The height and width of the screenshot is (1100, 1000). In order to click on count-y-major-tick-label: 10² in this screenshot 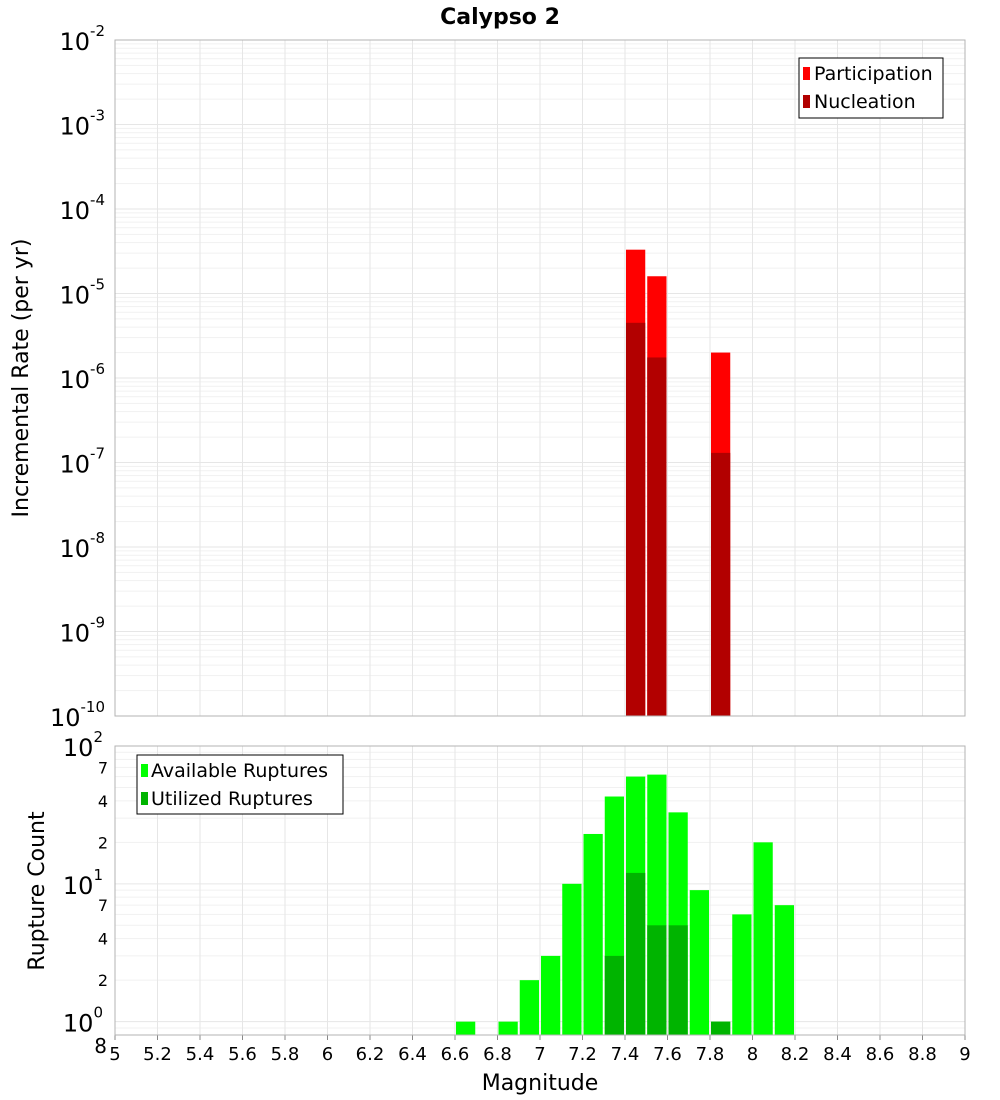, I will do `click(83, 745)`.